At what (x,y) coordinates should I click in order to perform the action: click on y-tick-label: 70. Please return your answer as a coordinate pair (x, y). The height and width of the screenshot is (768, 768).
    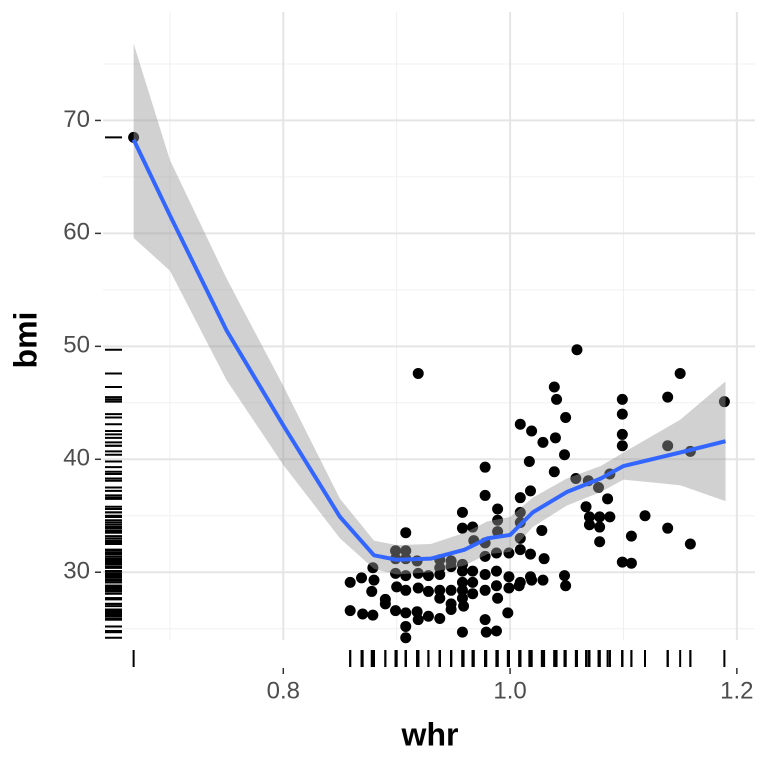
    Looking at the image, I should click on (76, 119).